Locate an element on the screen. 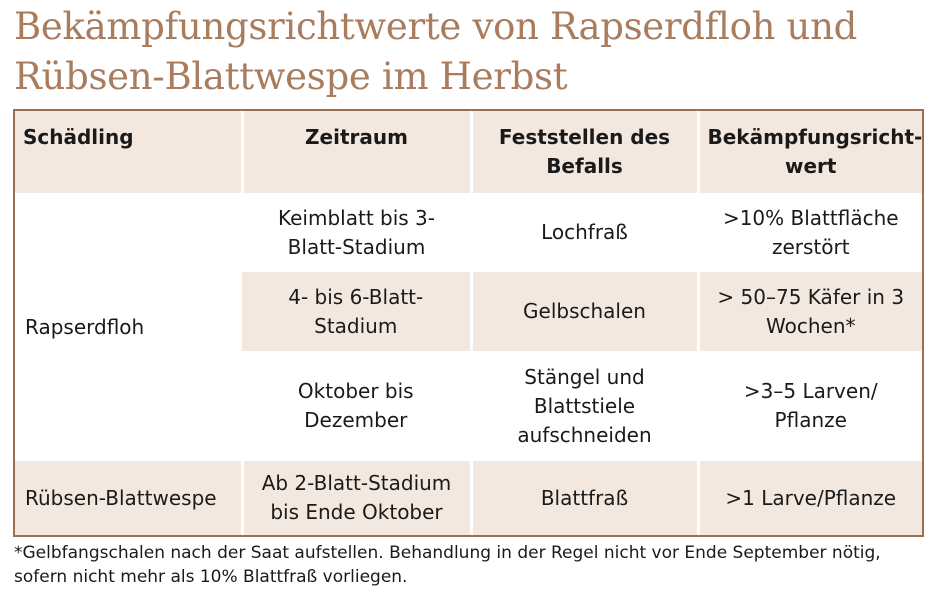 This screenshot has width=937, height=604. threshold-cell: >10% Blattfläche zerstört is located at coordinates (809, 232).